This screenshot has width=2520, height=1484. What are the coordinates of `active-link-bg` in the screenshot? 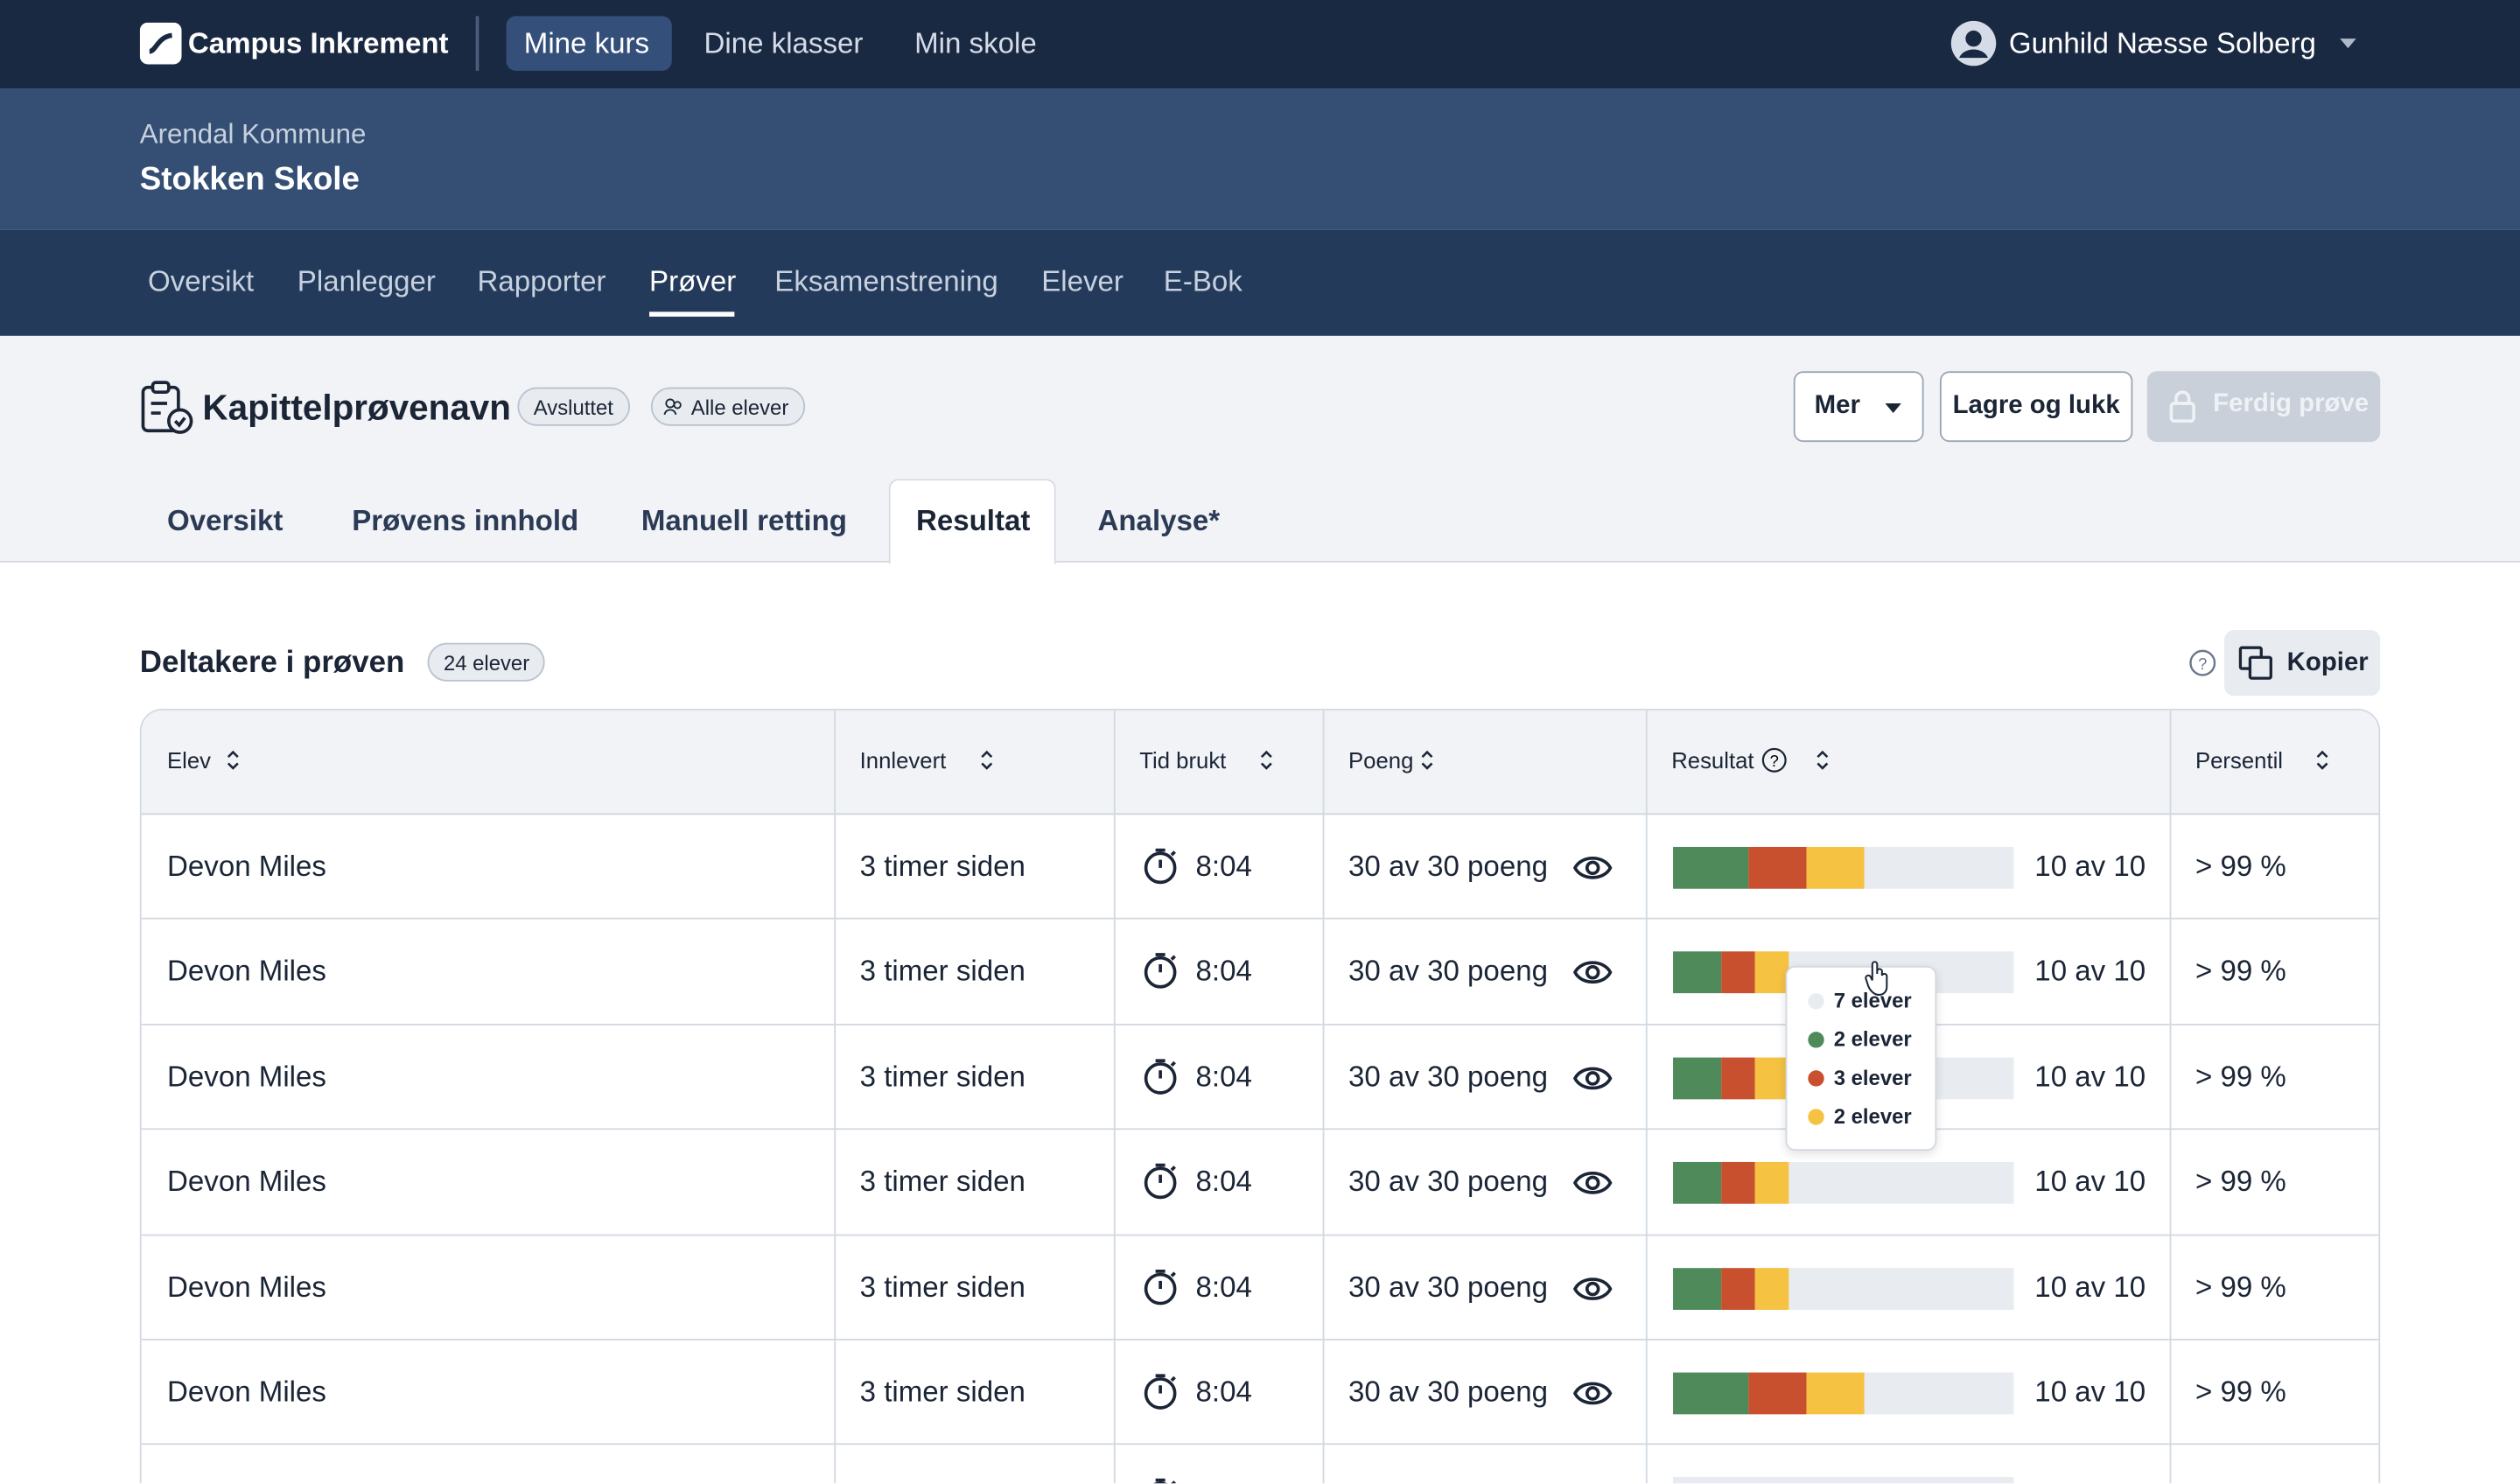 It's located at (589, 43).